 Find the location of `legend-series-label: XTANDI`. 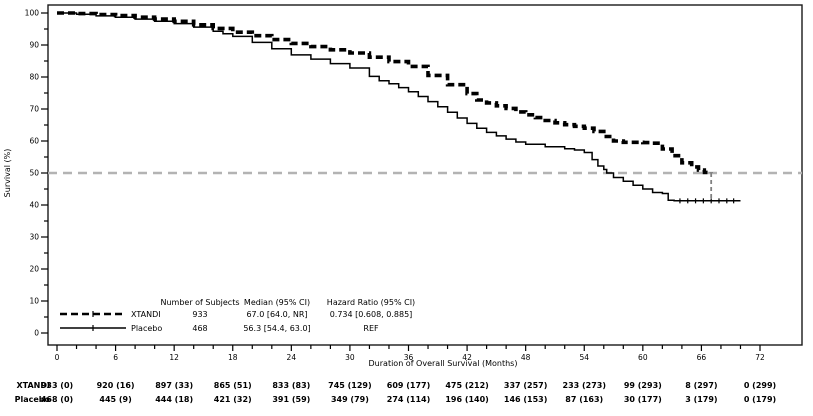

legend-series-label: XTANDI is located at coordinates (146, 314).